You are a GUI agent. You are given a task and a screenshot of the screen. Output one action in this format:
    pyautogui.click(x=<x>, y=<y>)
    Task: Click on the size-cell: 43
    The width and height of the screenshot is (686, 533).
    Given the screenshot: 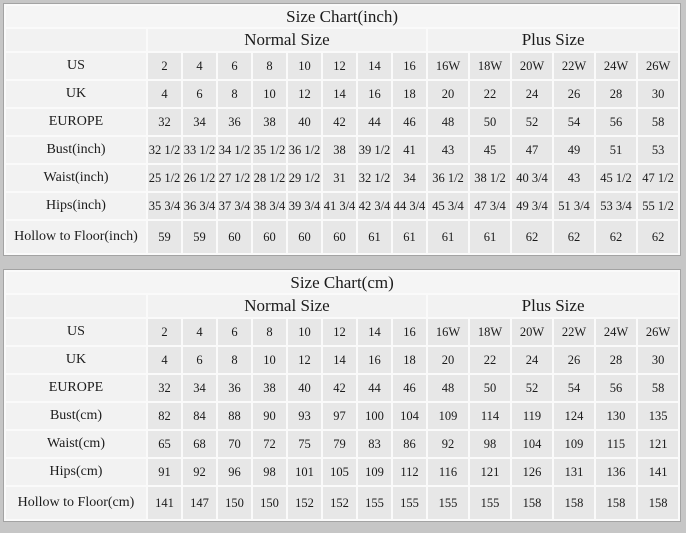 What is the action you would take?
    pyautogui.click(x=574, y=178)
    